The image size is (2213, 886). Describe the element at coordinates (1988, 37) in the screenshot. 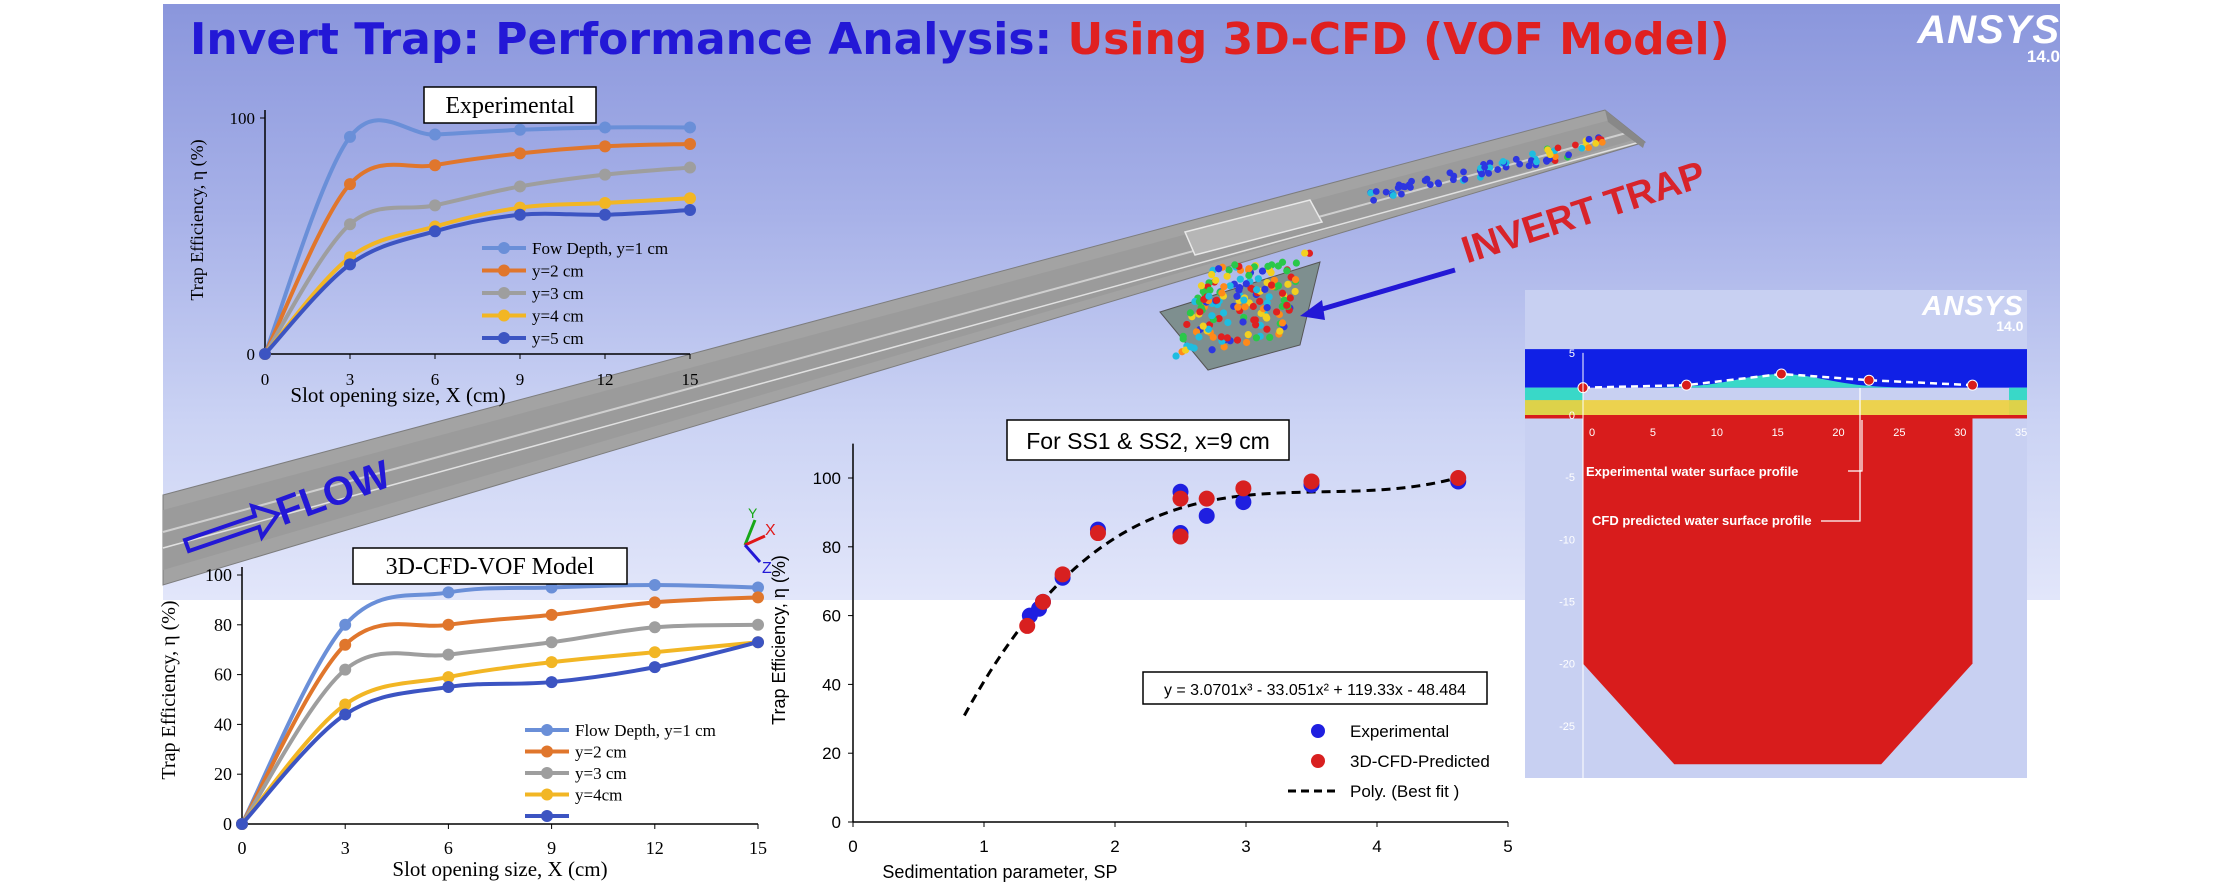

I see `ansys-logo: ANSYS 14.0` at that location.